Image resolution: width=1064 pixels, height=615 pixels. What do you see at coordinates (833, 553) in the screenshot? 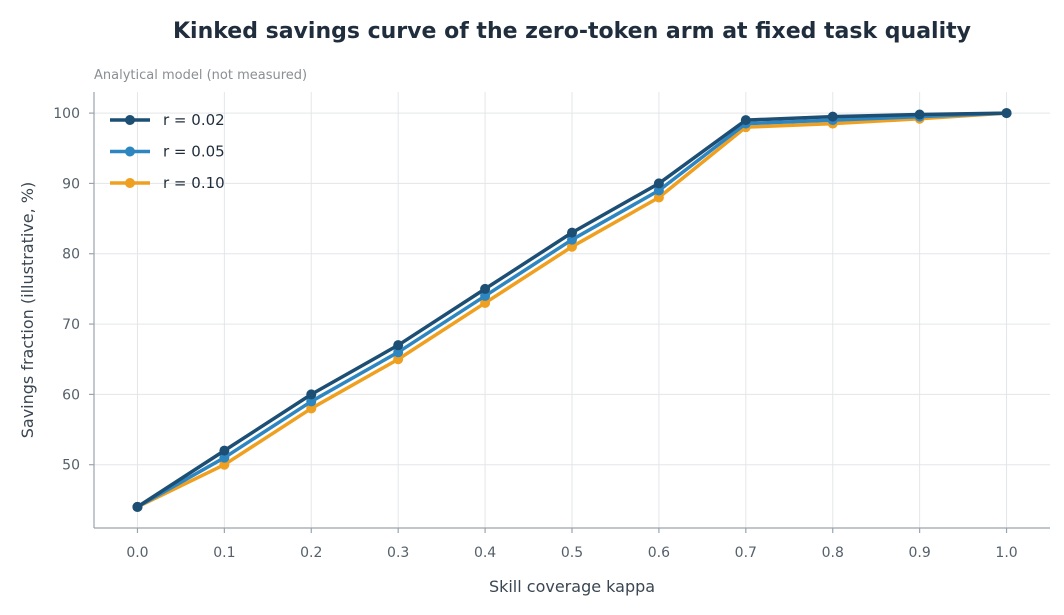
I see `x-tick-label: 0.8` at bounding box center [833, 553].